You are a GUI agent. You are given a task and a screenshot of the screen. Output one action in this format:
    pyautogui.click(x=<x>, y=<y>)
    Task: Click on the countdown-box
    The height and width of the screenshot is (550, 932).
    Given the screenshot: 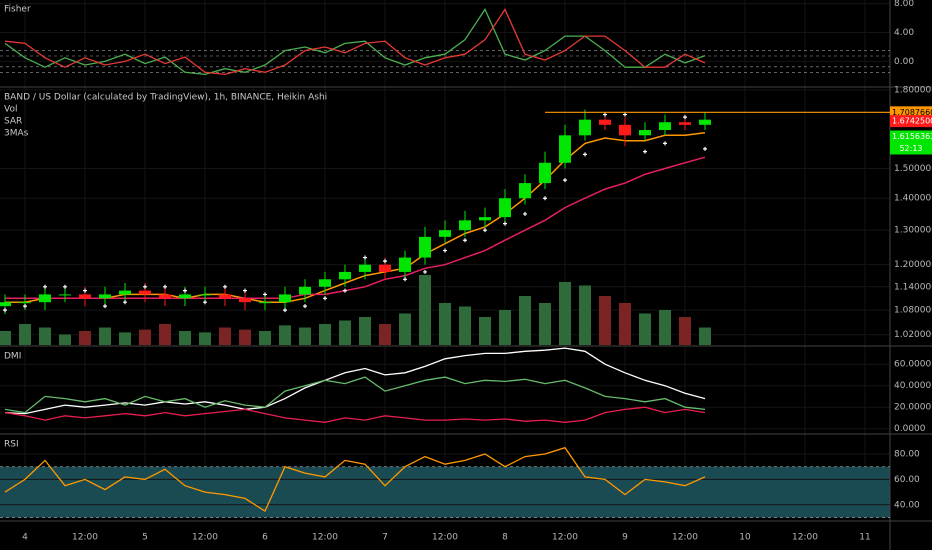 What is the action you would take?
    pyautogui.click(x=911, y=148)
    